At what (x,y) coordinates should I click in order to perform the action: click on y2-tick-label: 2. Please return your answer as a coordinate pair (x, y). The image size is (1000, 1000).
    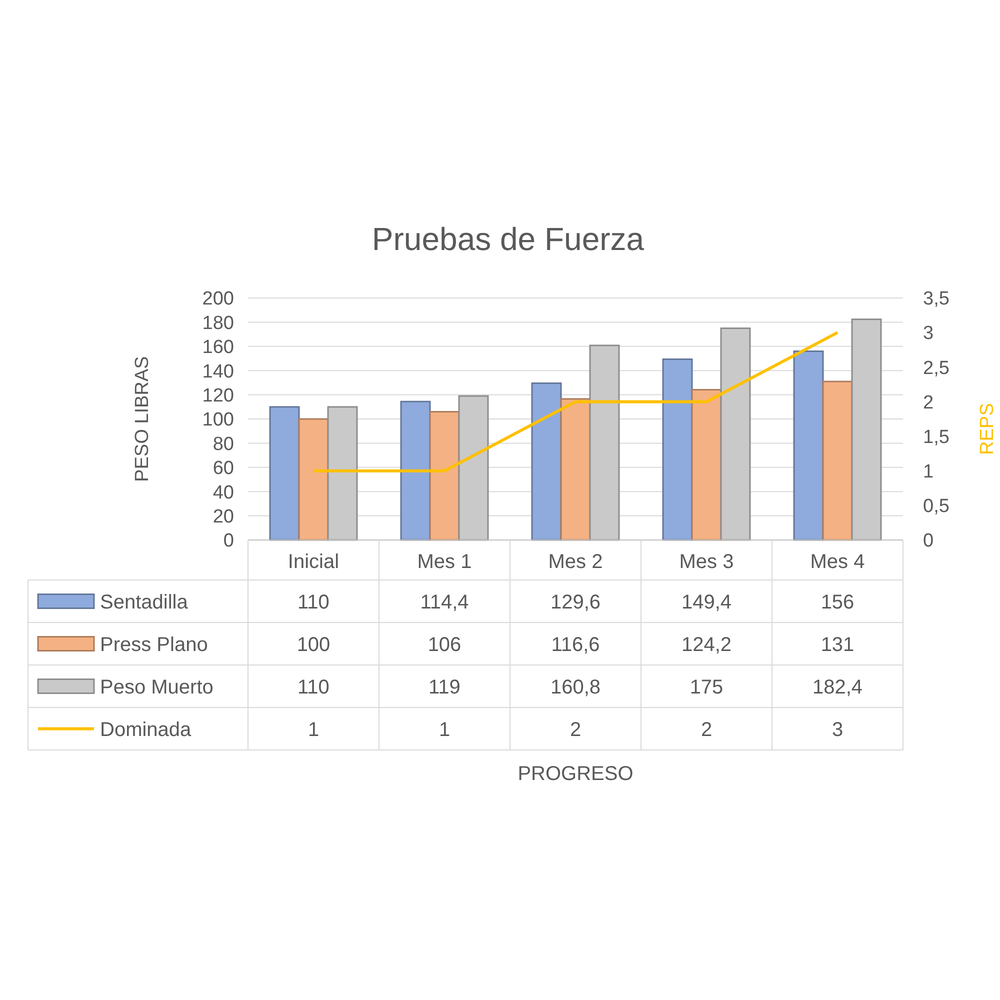
    Looking at the image, I should click on (928, 403).